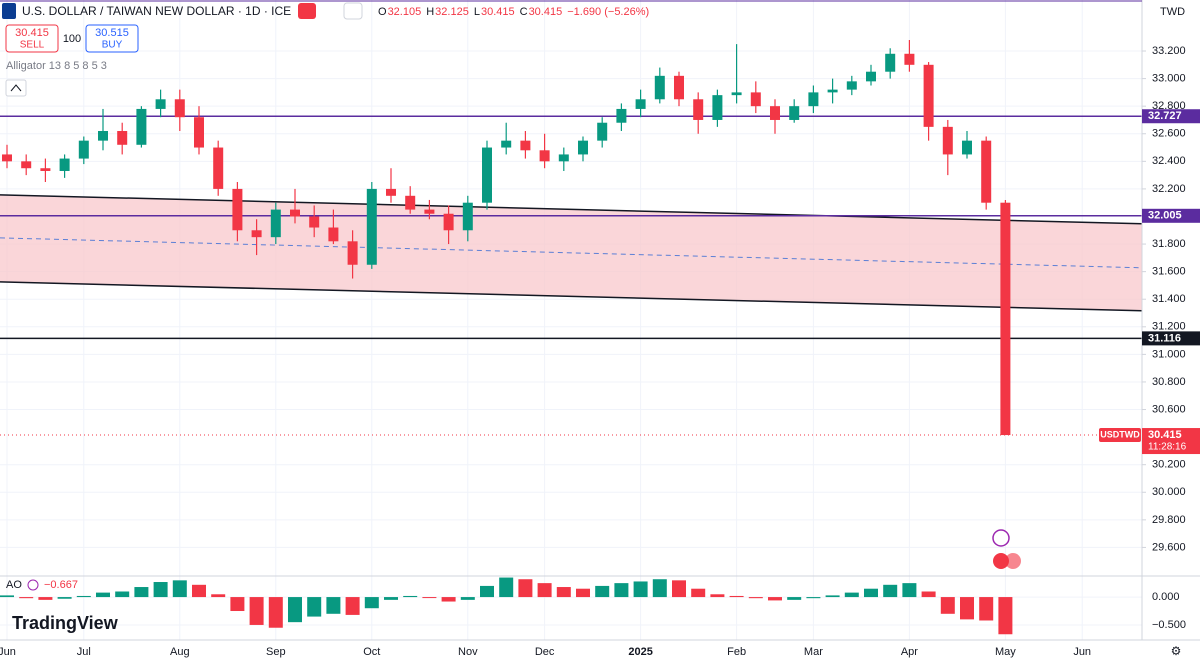  Describe the element at coordinates (1001, 538) in the screenshot. I see `event-icon` at that location.